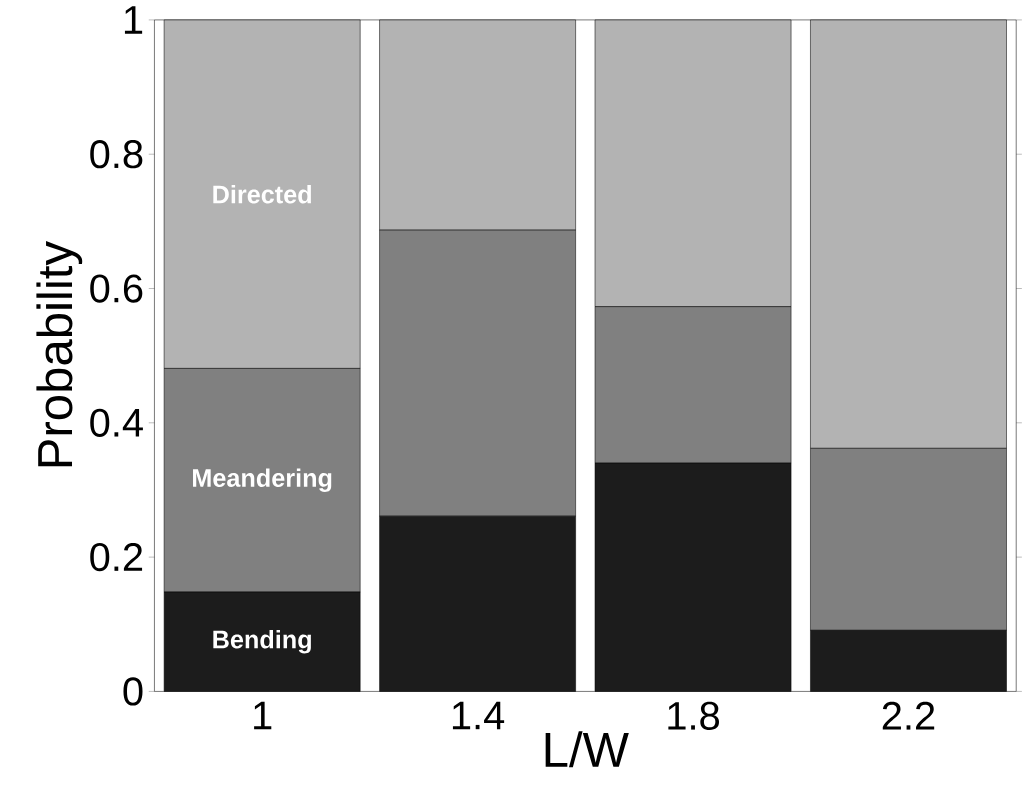  Describe the element at coordinates (116, 154) in the screenshot. I see `y-tick-label: 0.8` at that location.